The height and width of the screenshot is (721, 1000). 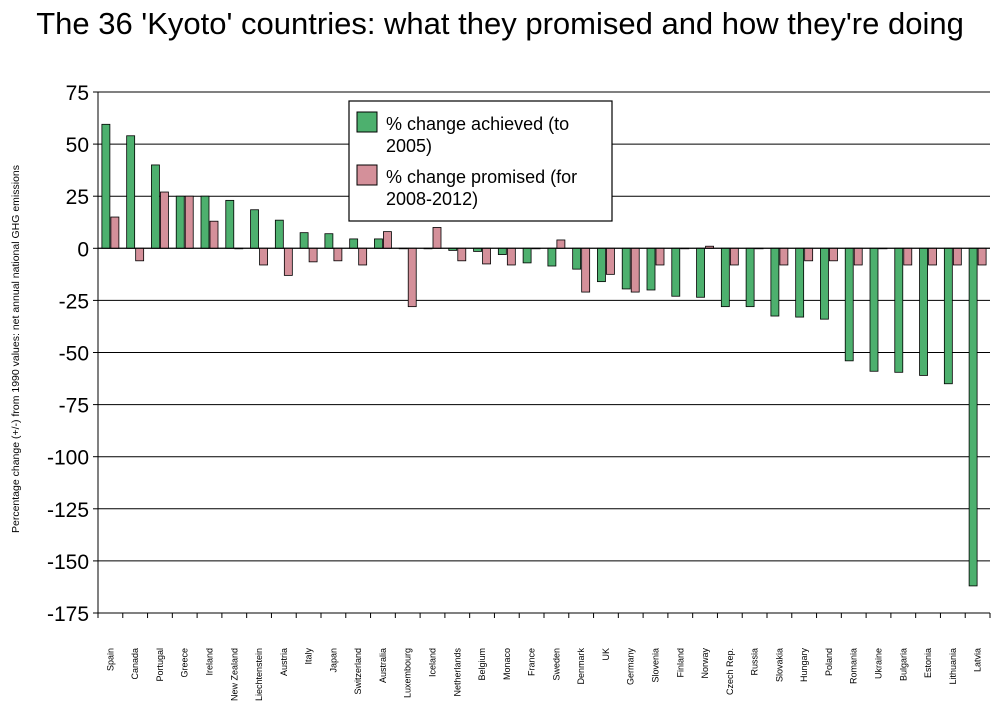 I want to click on x-tick-label: Estonia, so click(x=928, y=663).